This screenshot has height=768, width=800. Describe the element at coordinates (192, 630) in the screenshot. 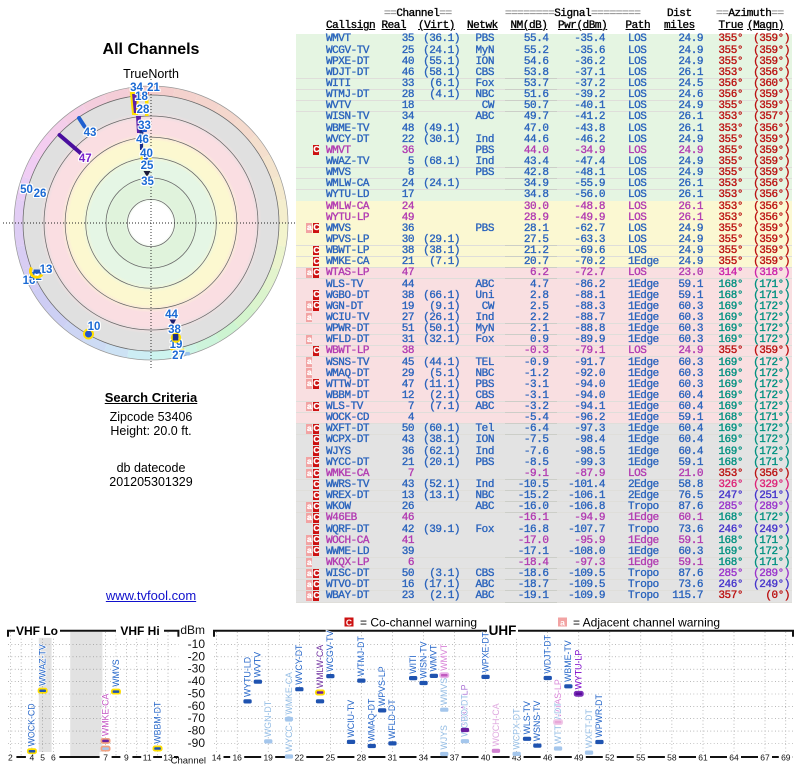

I see `svg-text: dBm` at that location.